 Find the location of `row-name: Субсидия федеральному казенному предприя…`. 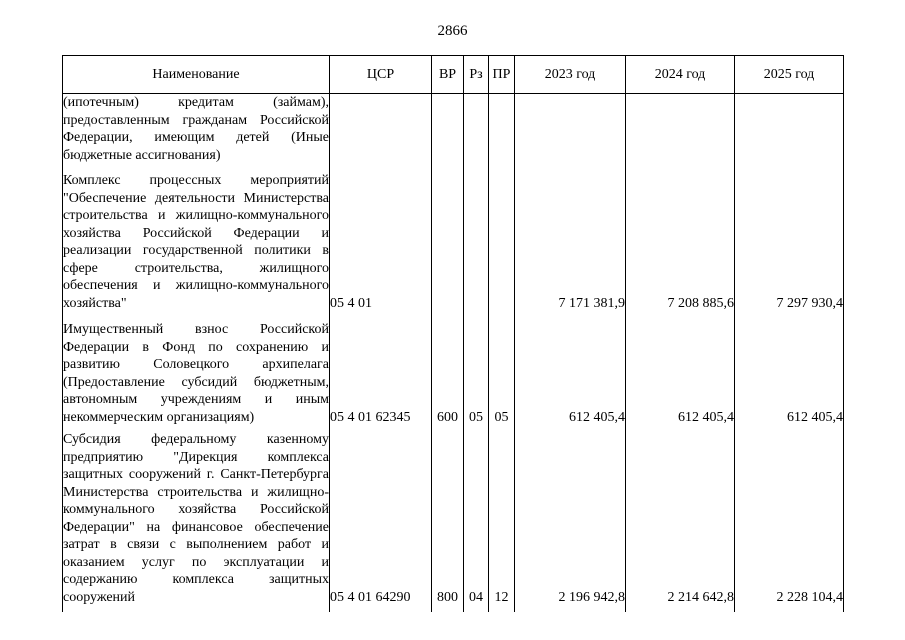

row-name: Субсидия федеральному казенному предприя… is located at coordinates (196, 520).